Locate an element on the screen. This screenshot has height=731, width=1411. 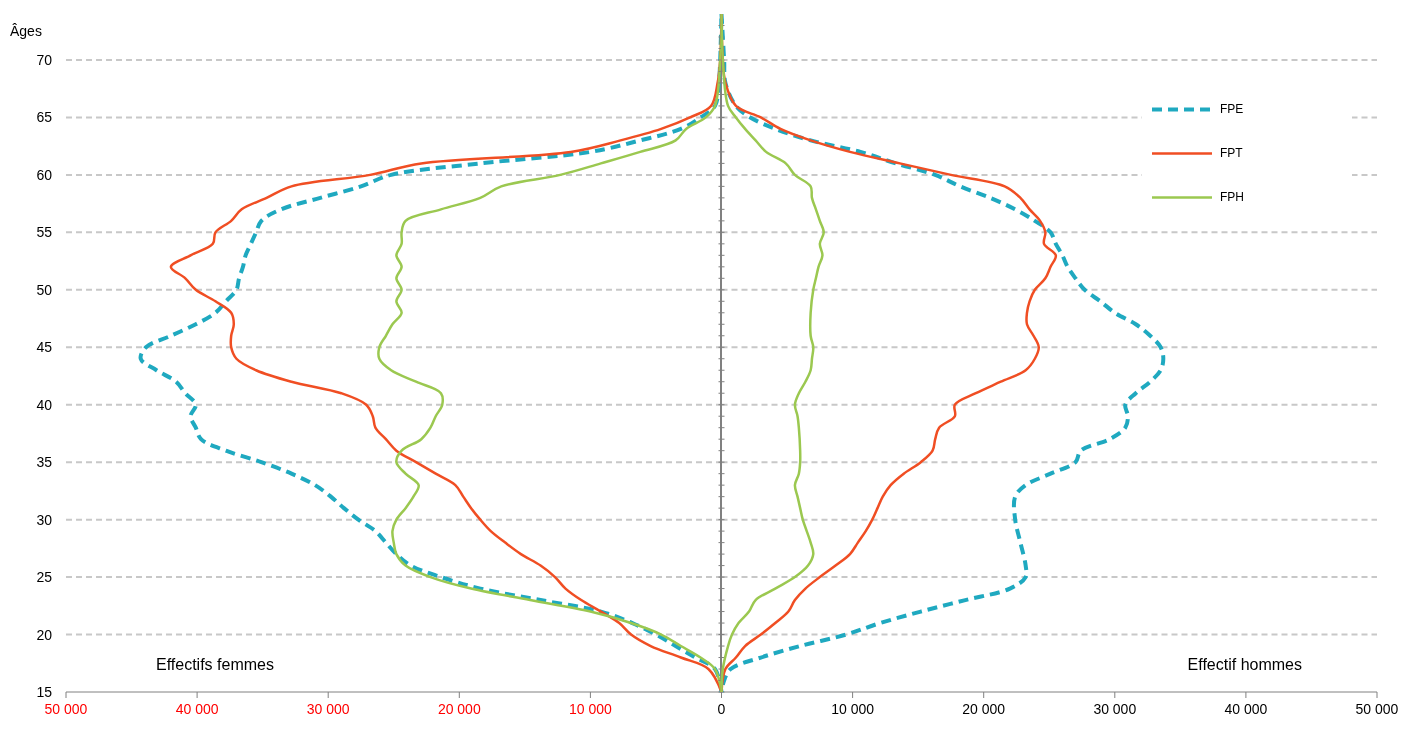
y-axis-title: Âges is located at coordinates (26, 31).